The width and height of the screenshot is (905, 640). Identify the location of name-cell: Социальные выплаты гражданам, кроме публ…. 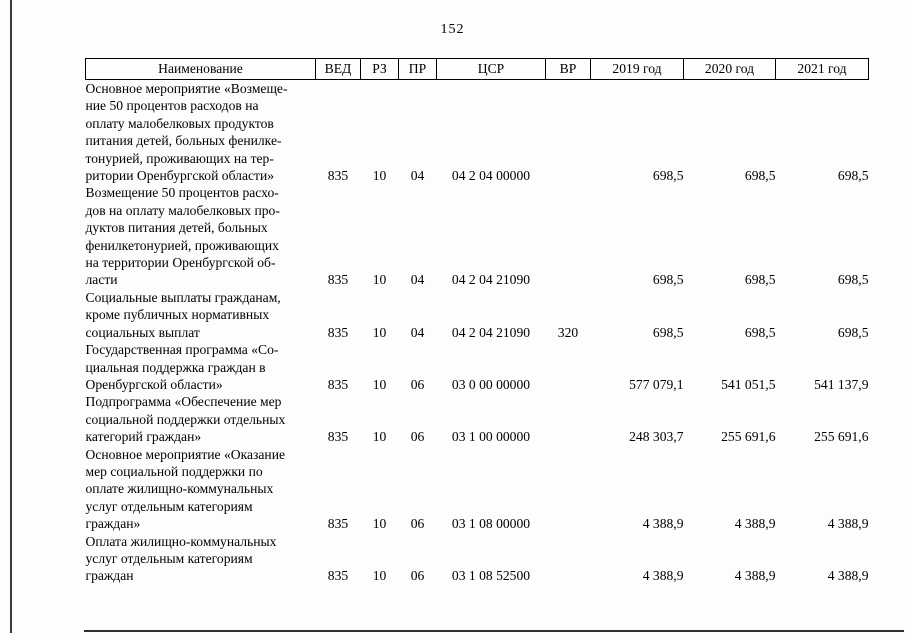
(183, 314).